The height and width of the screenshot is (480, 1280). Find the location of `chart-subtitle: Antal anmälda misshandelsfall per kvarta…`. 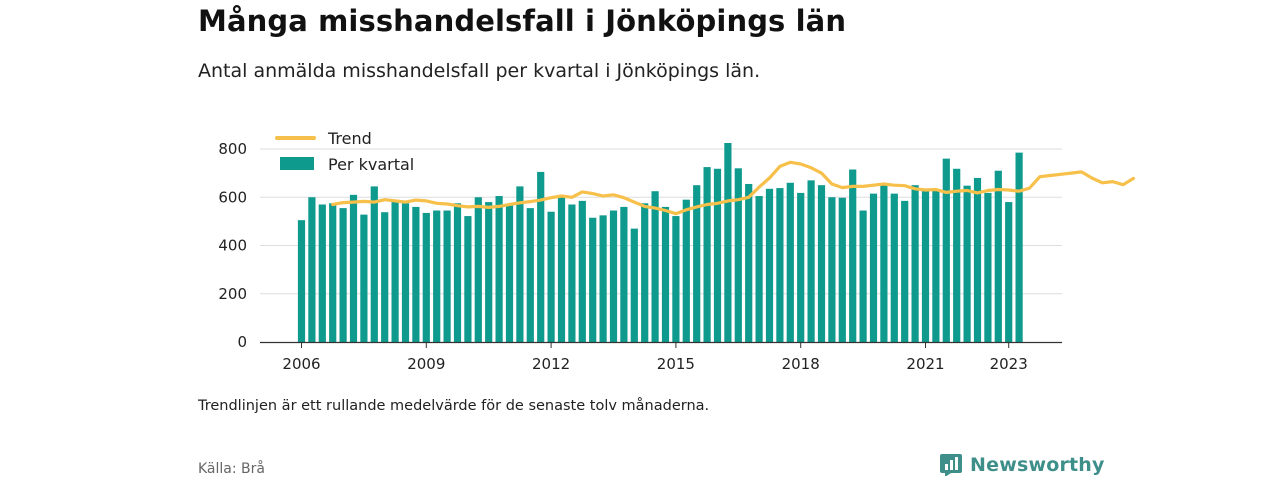

chart-subtitle: Antal anmälda misshandelsfall per kvarta… is located at coordinates (479, 71).